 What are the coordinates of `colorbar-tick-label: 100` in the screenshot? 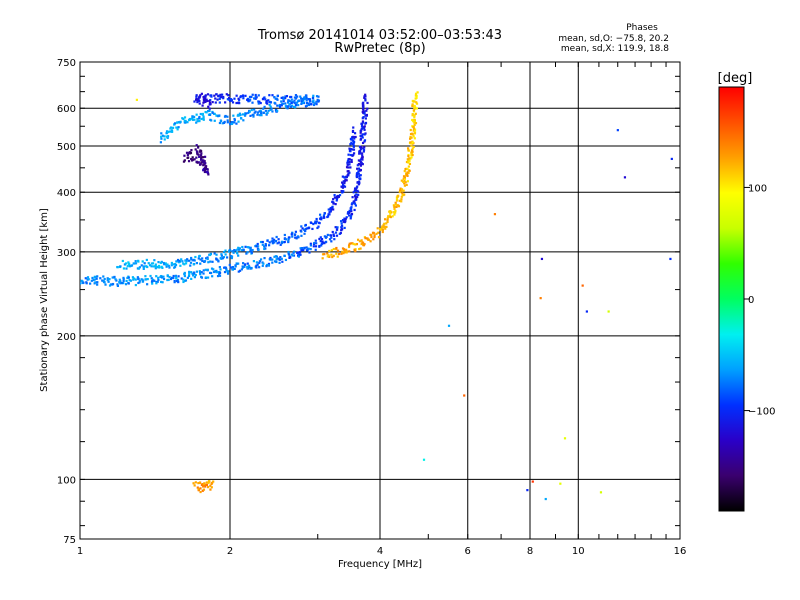 It's located at (757, 188).